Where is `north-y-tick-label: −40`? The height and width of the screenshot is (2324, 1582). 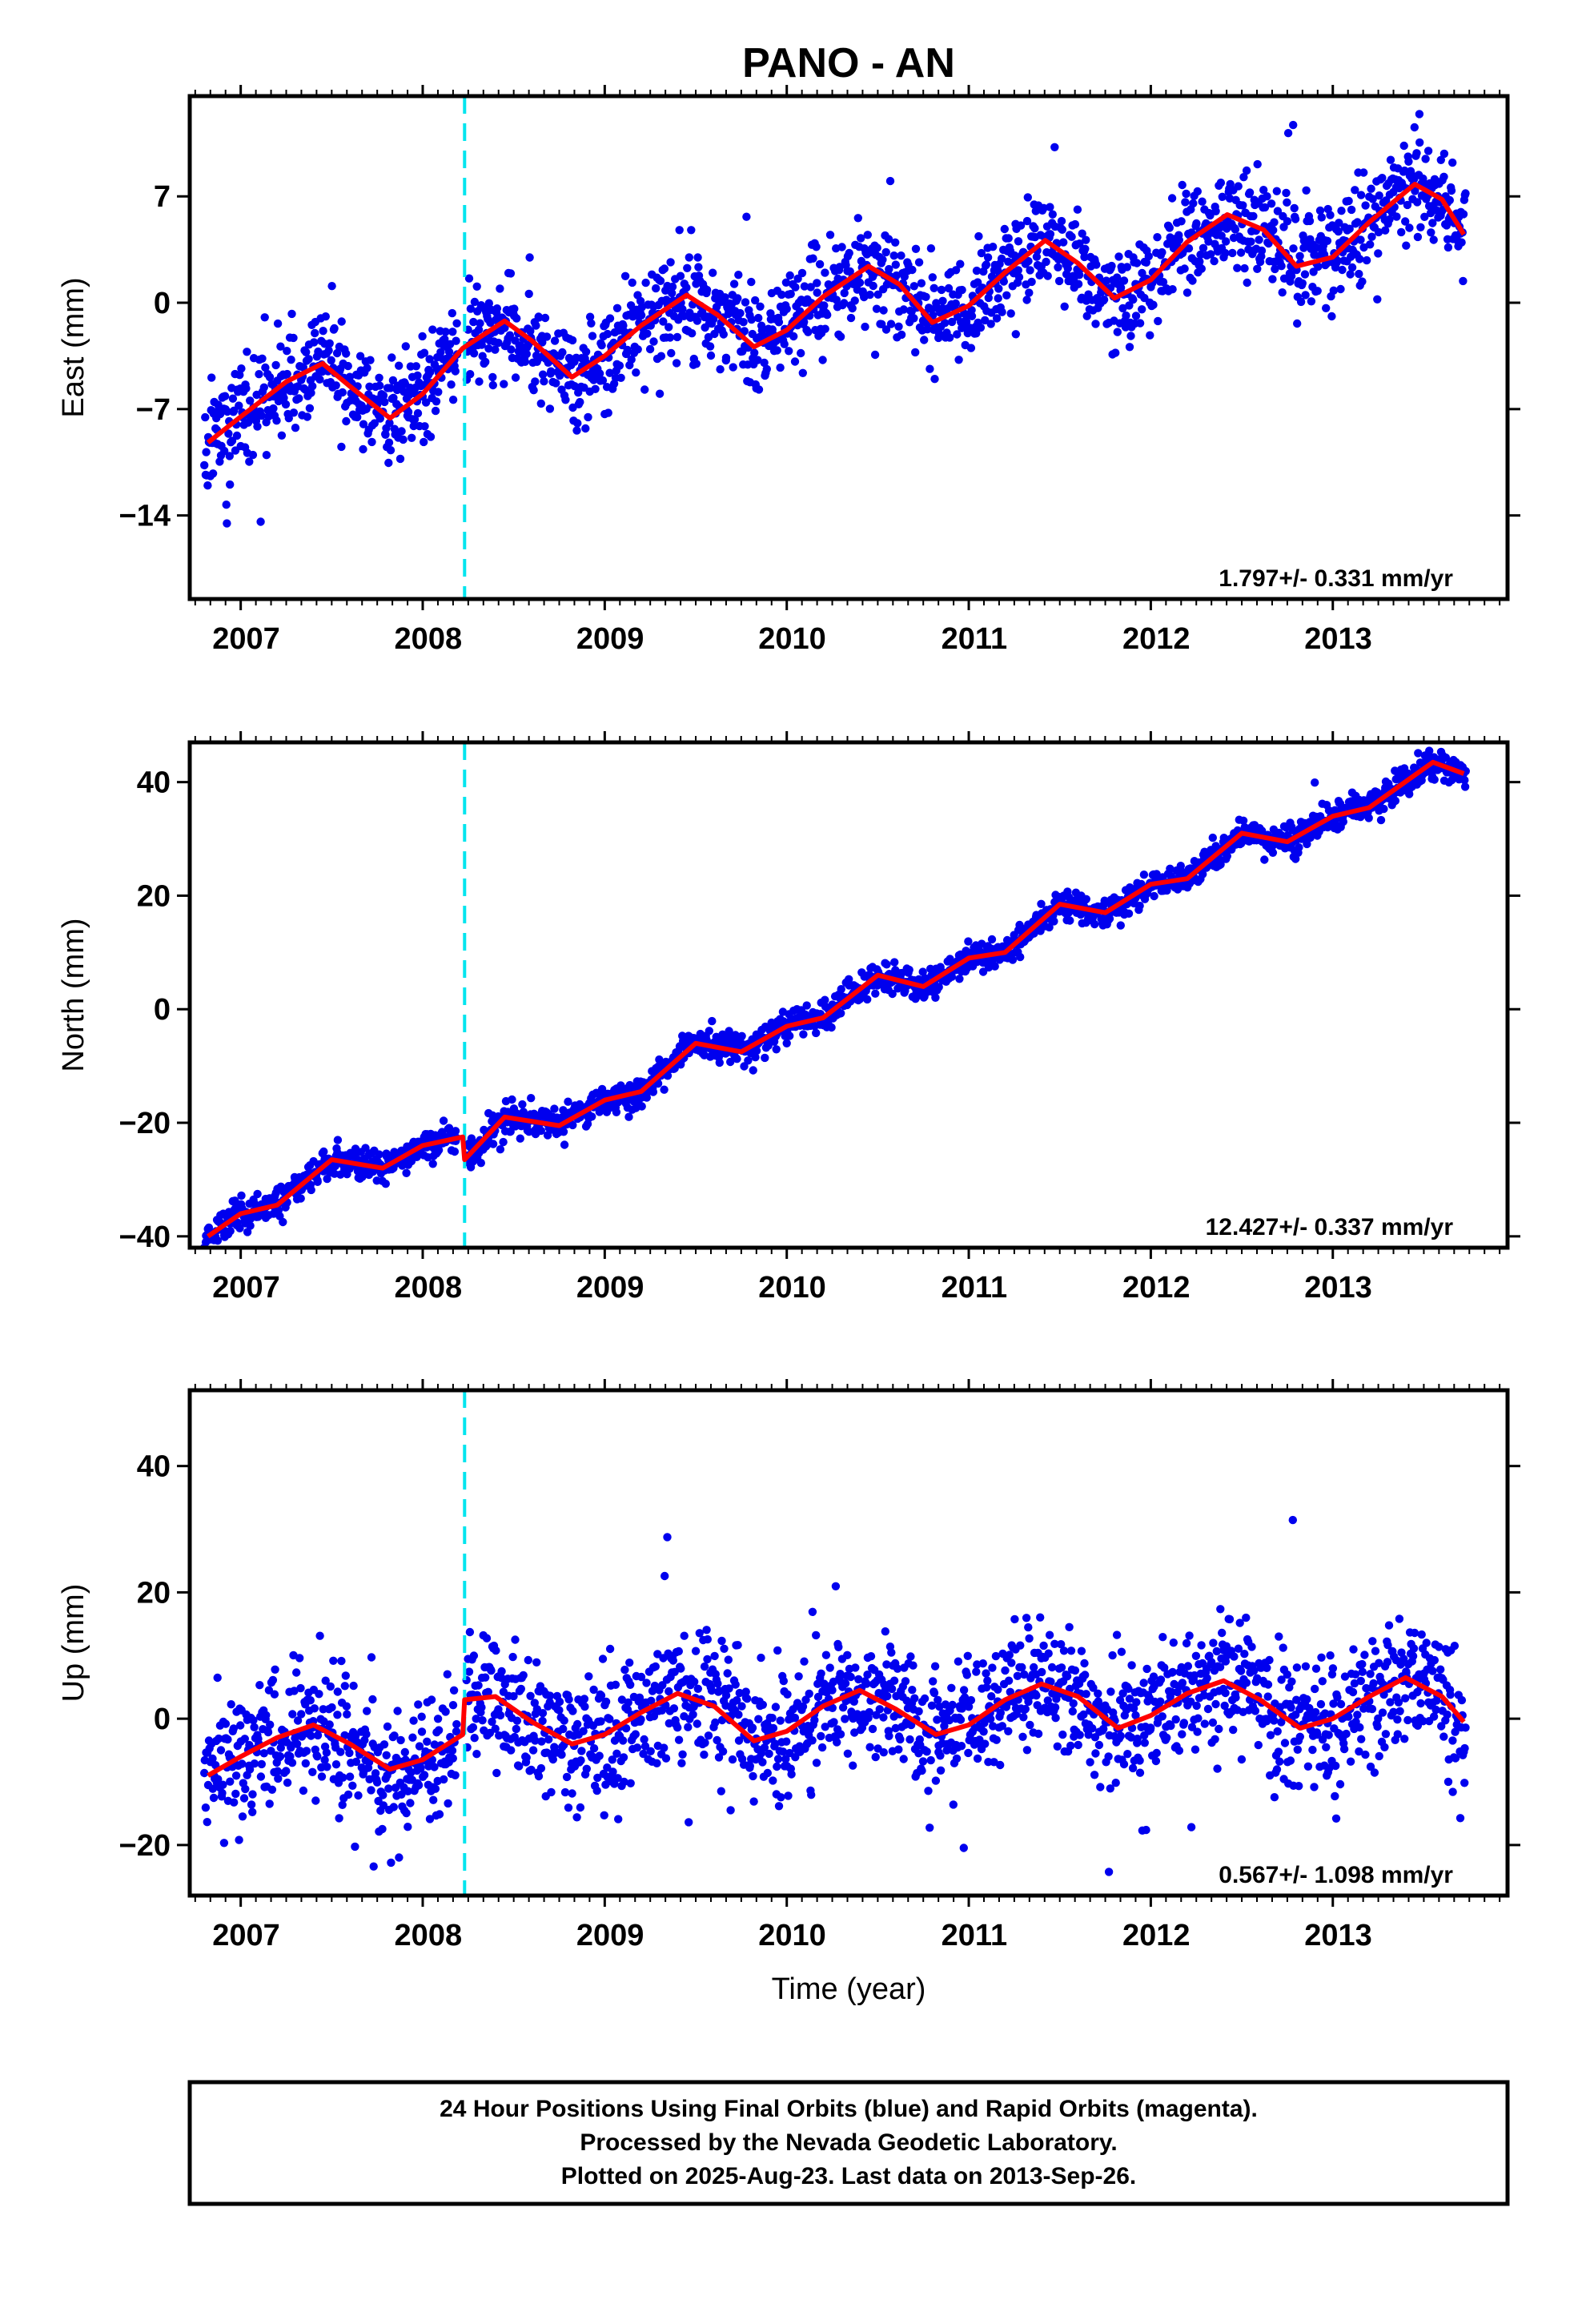 north-y-tick-label: −40 is located at coordinates (145, 1237).